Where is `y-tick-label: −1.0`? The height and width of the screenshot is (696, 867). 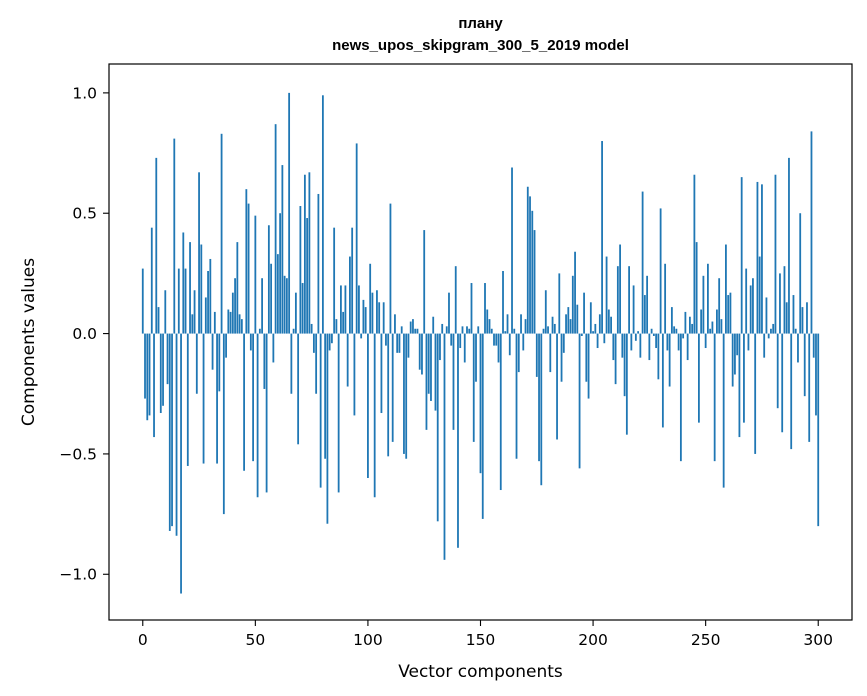
y-tick-label: −1.0 is located at coordinates (78, 575).